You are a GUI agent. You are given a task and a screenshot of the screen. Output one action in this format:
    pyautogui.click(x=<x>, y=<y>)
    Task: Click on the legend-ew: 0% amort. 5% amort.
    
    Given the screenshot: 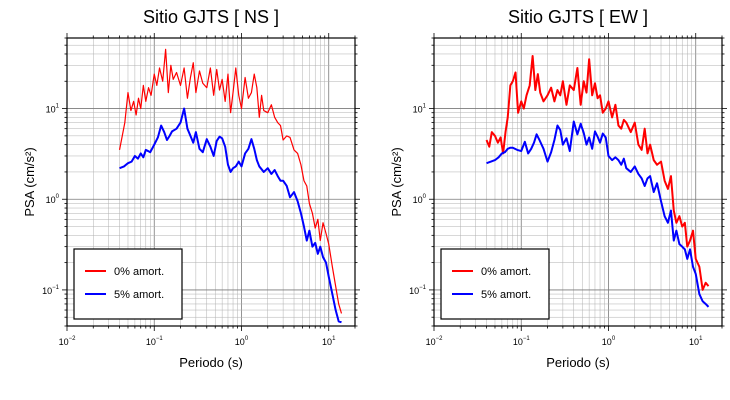 What is the action you would take?
    pyautogui.click(x=495, y=284)
    